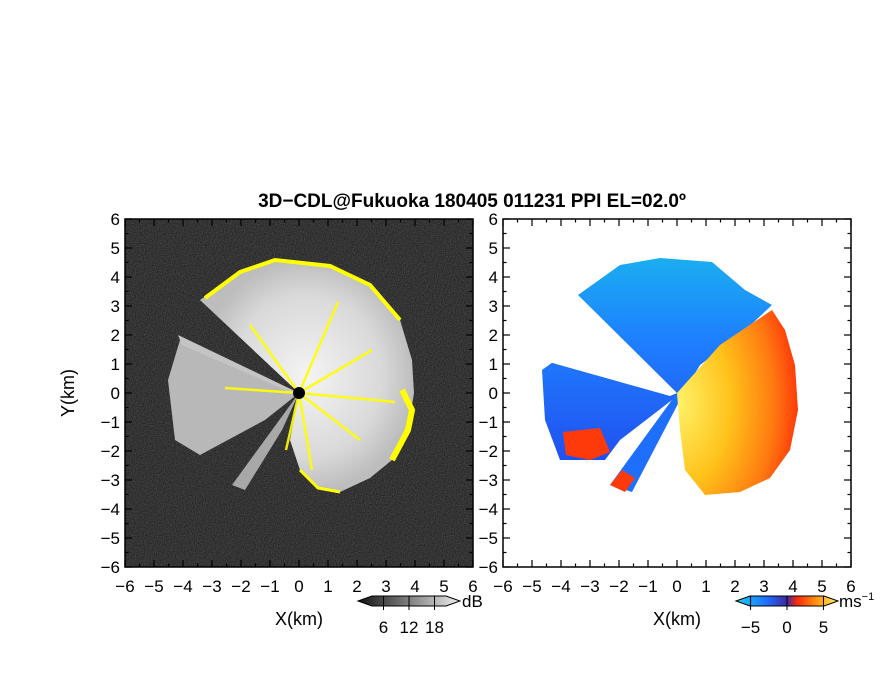 The height and width of the screenshot is (680, 880). Describe the element at coordinates (319, 481) in the screenshot. I see `left-highlight-edge-south` at that location.